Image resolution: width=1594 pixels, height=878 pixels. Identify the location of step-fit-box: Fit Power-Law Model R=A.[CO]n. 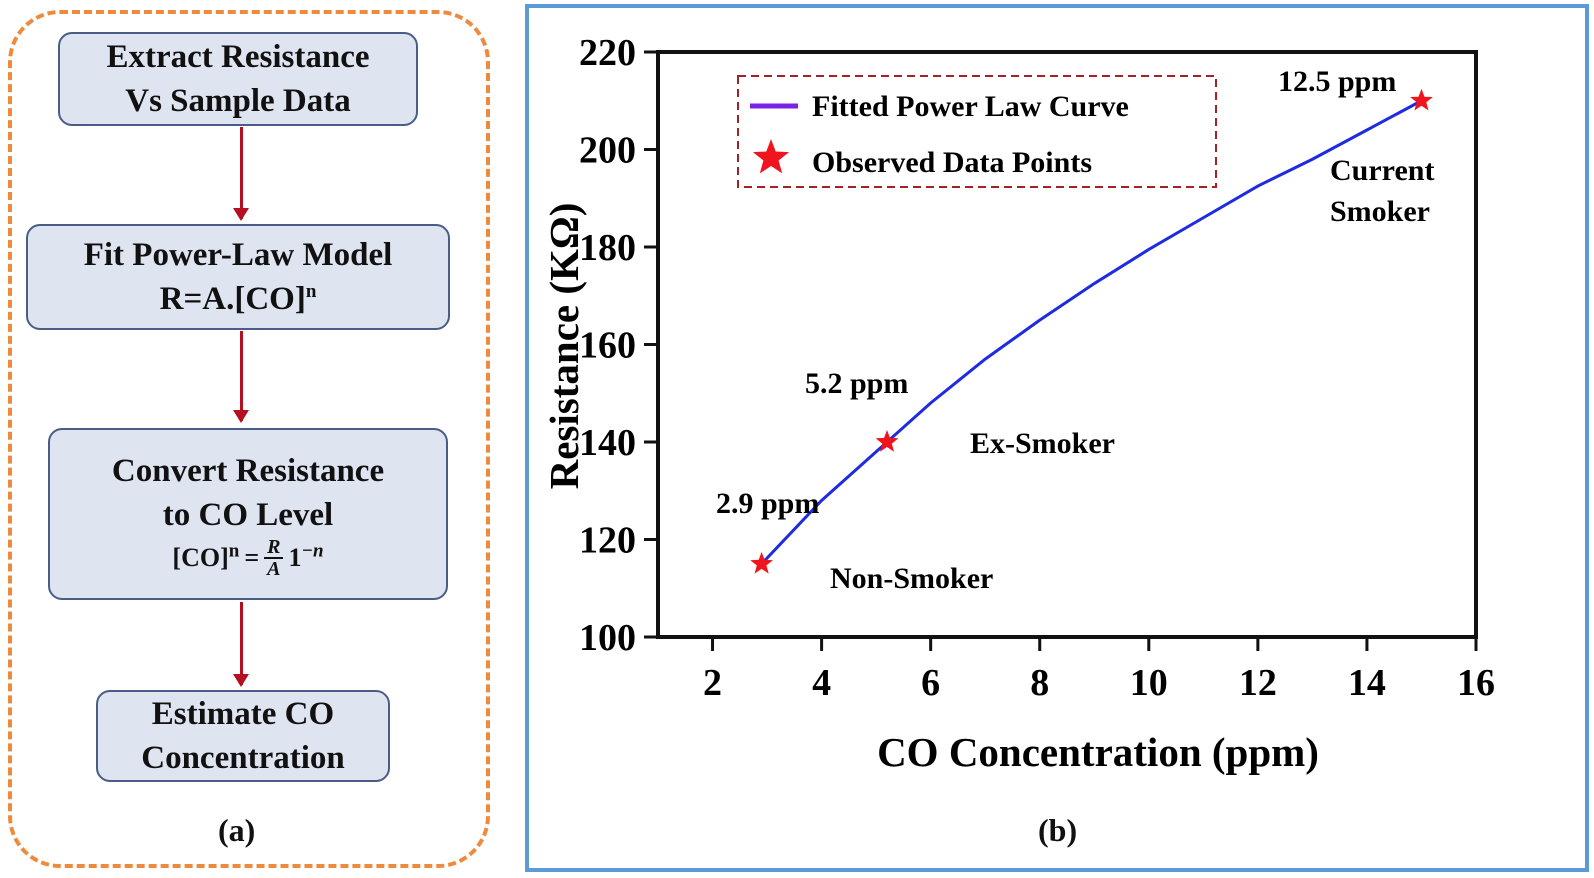
(238, 277).